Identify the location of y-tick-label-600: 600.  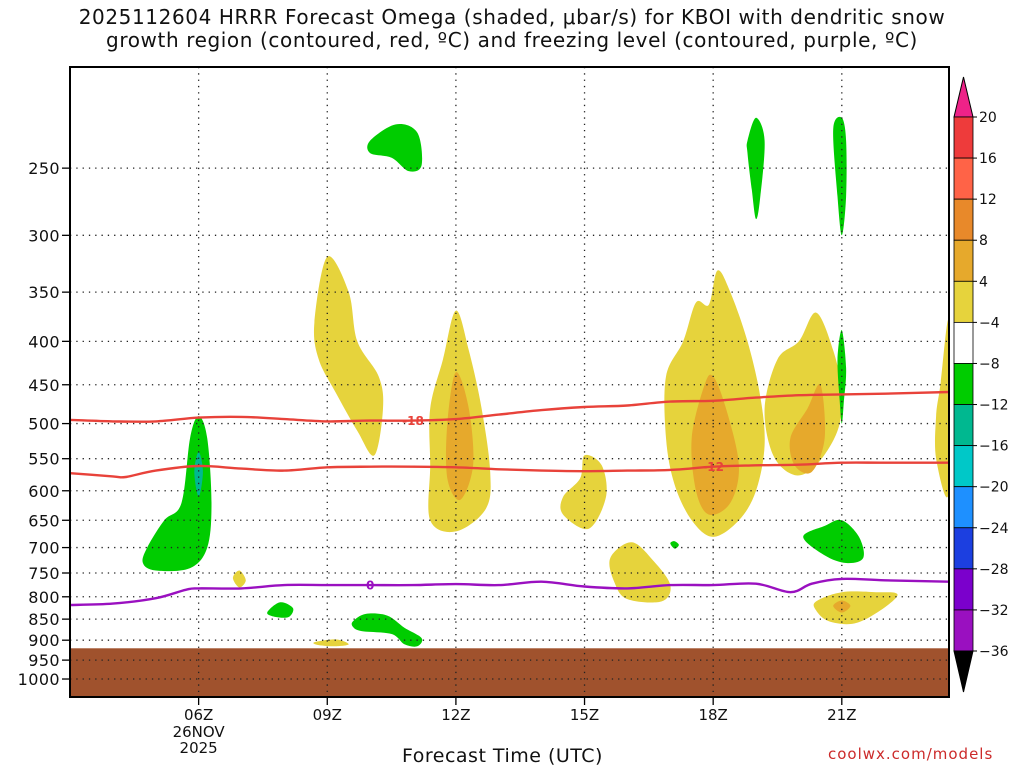
(44, 491).